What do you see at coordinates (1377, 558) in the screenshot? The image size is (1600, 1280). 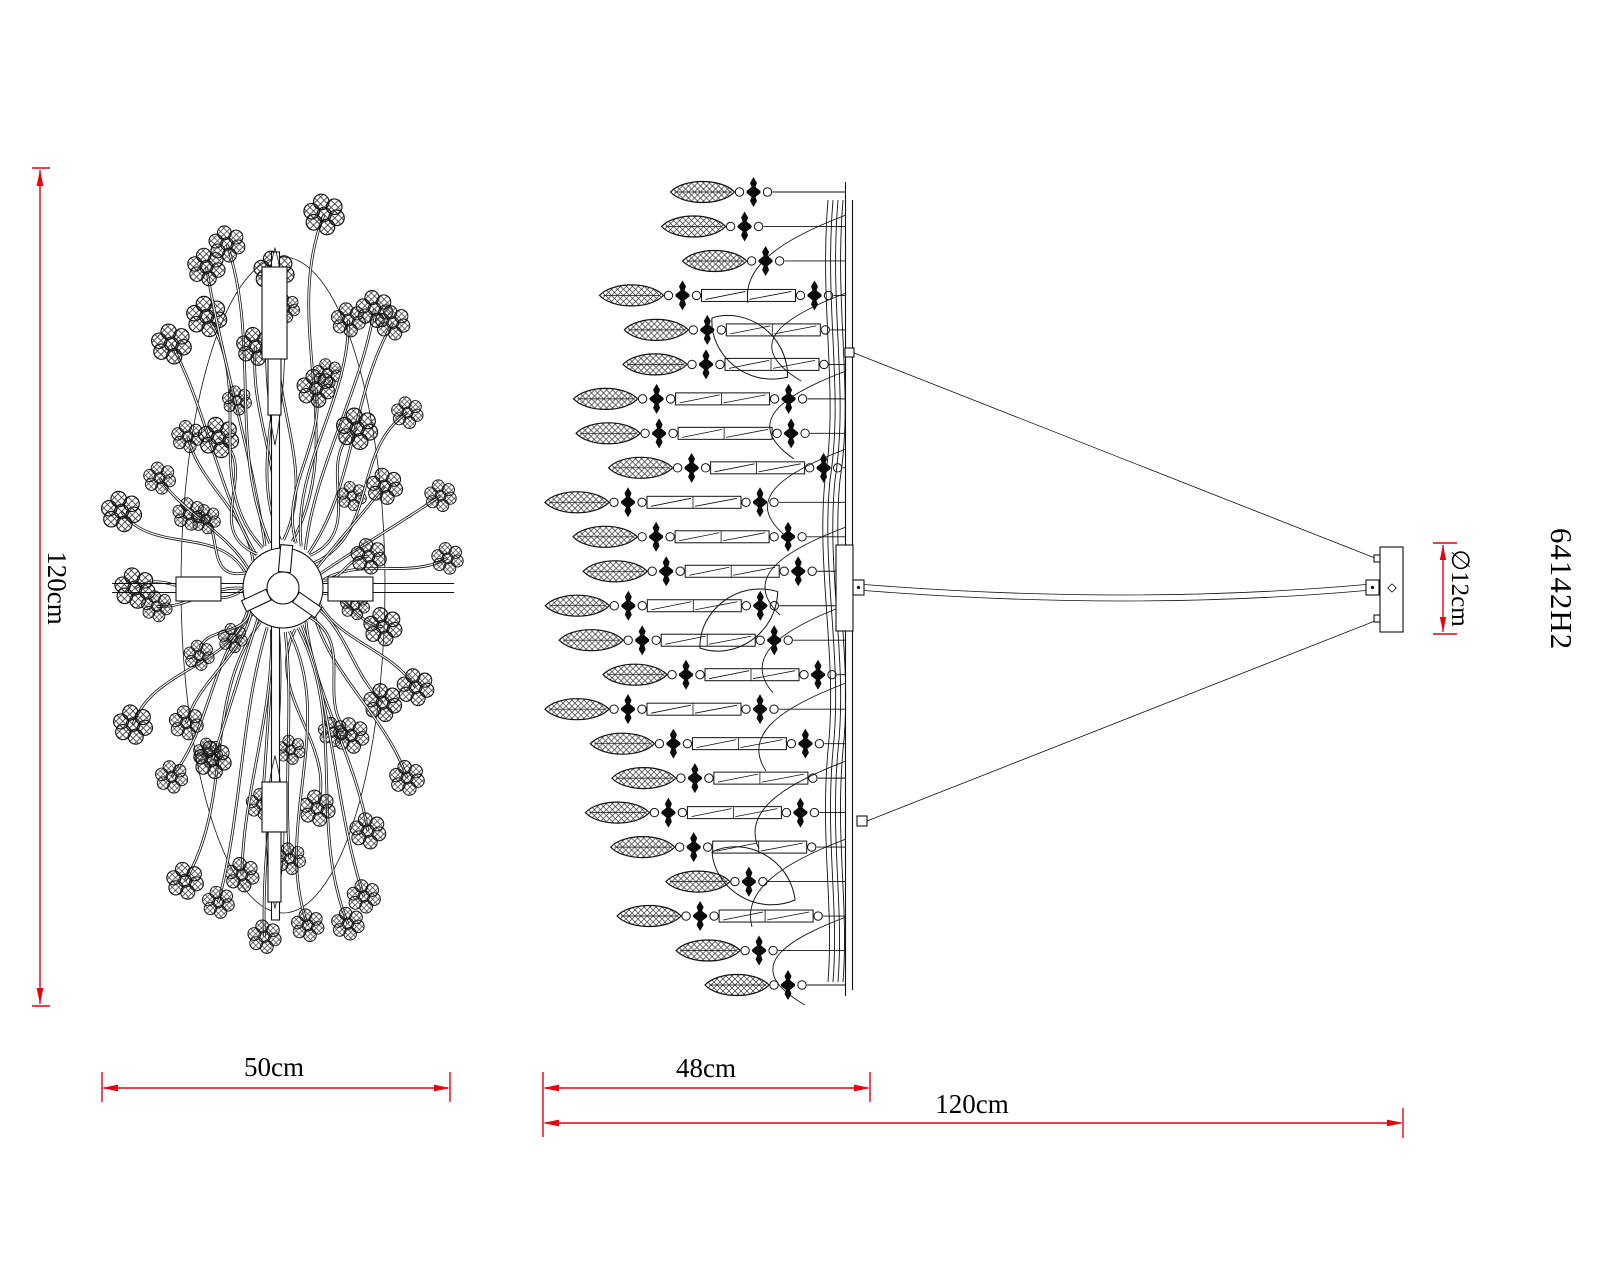 I see `canopy-top-stub` at bounding box center [1377, 558].